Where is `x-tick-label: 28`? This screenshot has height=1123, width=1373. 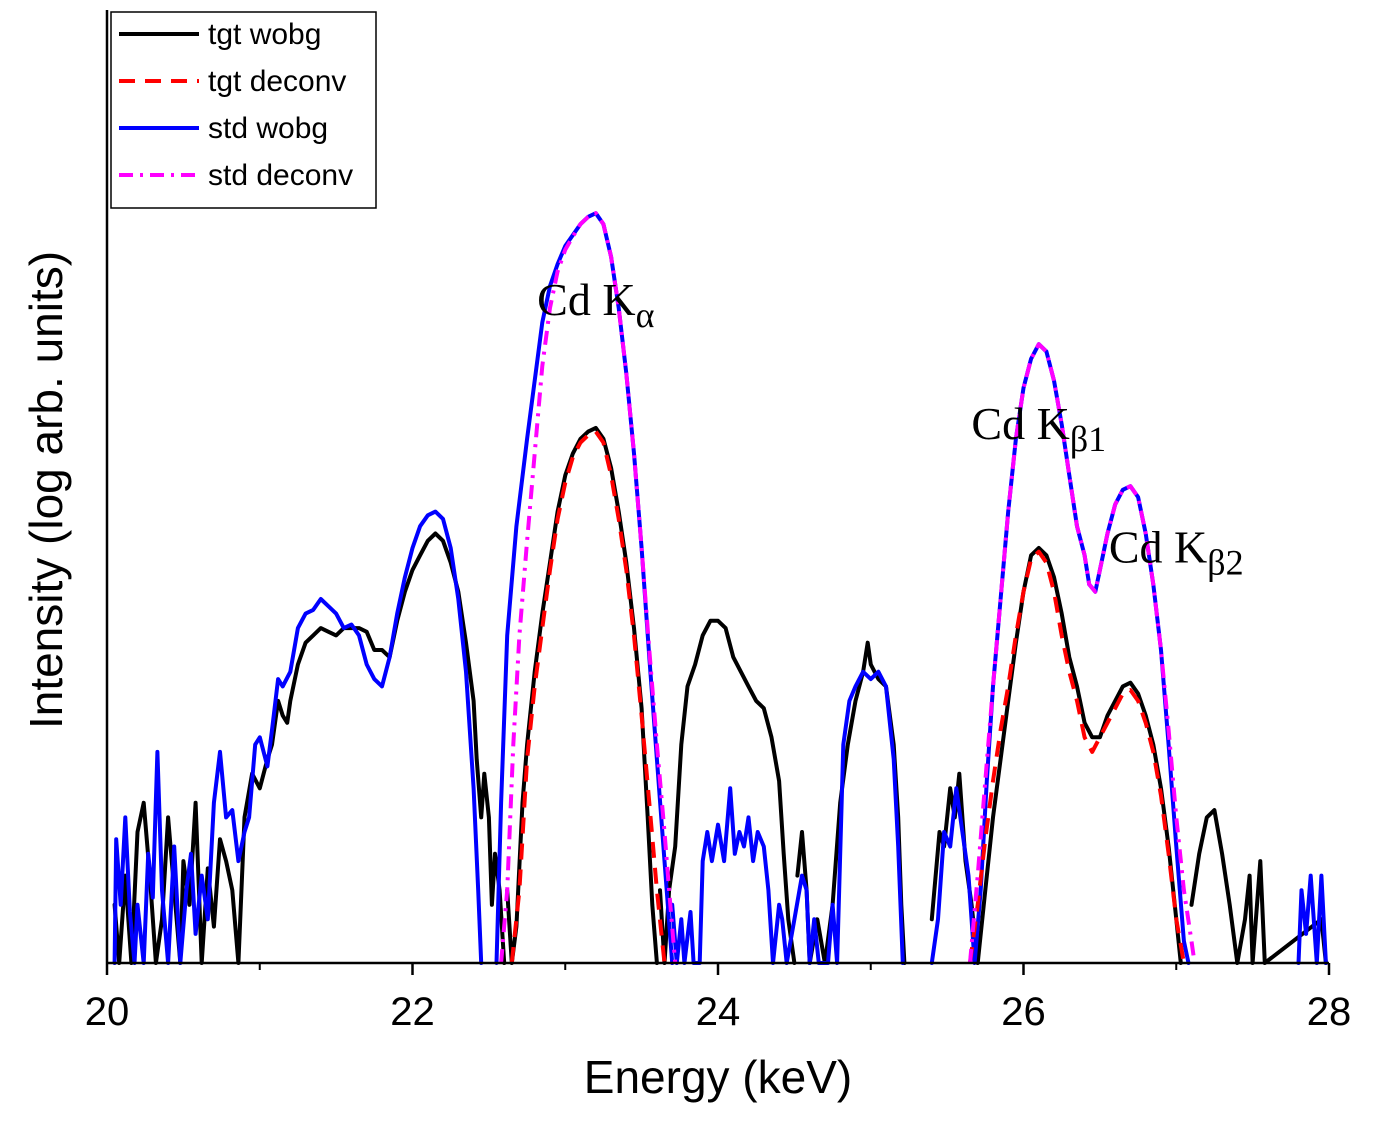 x-tick-label: 28 is located at coordinates (1329, 1012).